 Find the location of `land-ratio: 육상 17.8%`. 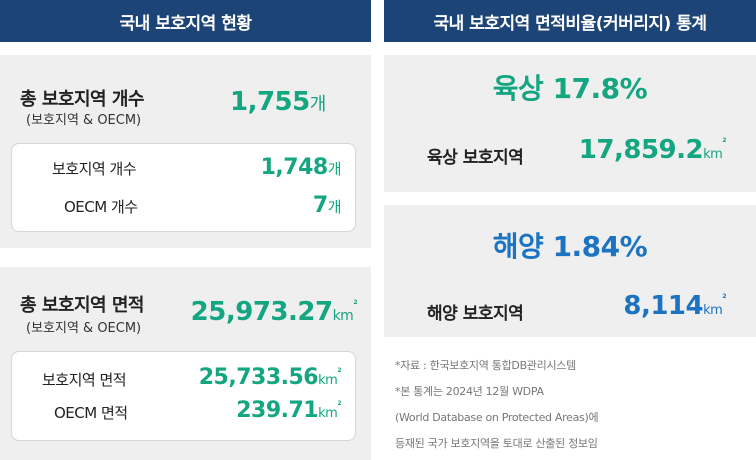

land-ratio: 육상 17.8% is located at coordinates (570, 87).